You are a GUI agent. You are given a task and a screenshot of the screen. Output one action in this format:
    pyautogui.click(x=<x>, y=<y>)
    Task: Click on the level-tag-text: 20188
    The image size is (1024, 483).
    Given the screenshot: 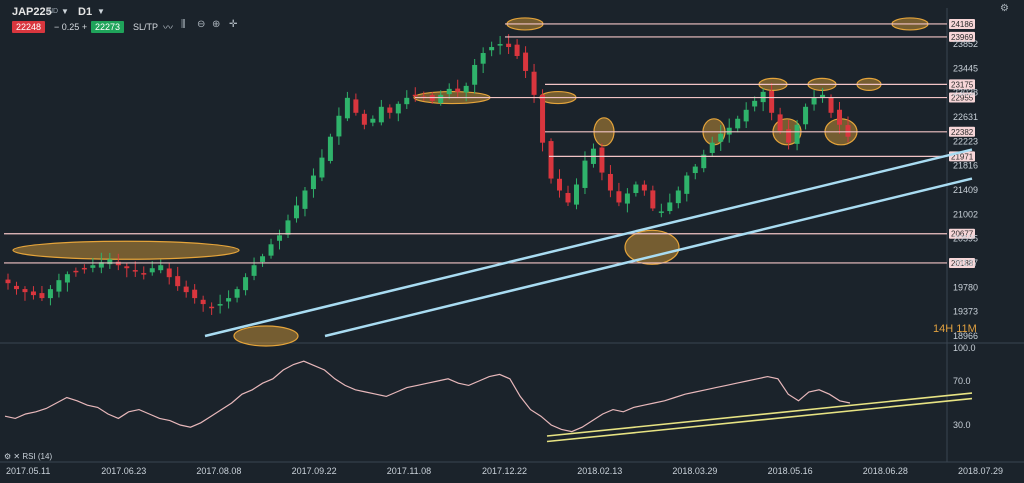 What is the action you would take?
    pyautogui.click(x=962, y=263)
    